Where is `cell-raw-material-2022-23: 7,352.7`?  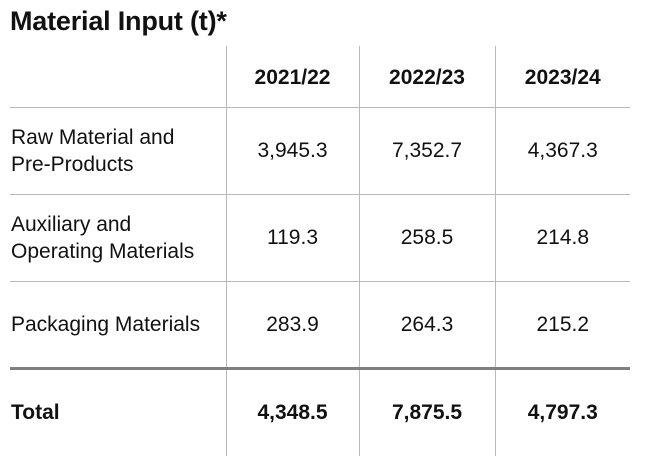 cell-raw-material-2022-23: 7,352.7 is located at coordinates (426, 151).